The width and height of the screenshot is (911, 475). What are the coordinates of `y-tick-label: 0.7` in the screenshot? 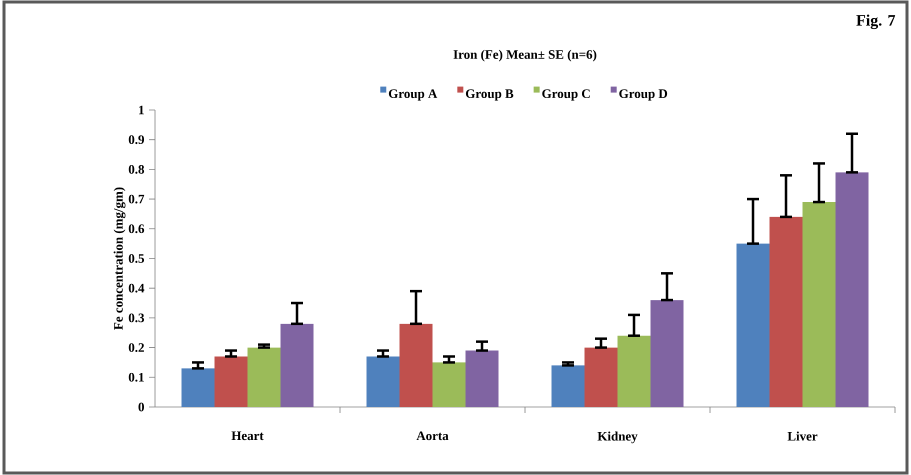 It's located at (136, 199).